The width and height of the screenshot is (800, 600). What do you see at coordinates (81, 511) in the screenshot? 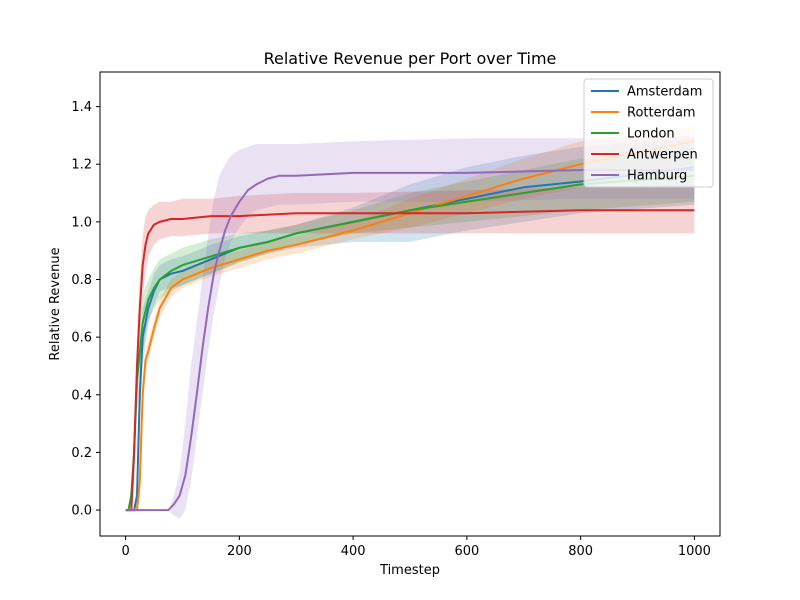
I see `y-tick-label: 0.0` at bounding box center [81, 511].